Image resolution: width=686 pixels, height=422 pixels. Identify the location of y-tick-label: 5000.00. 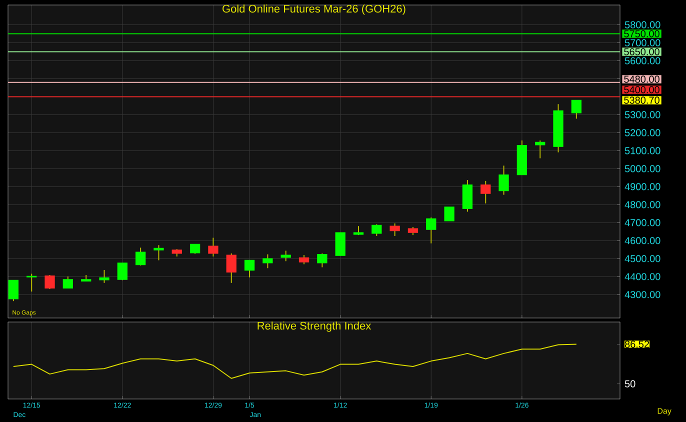
(642, 168).